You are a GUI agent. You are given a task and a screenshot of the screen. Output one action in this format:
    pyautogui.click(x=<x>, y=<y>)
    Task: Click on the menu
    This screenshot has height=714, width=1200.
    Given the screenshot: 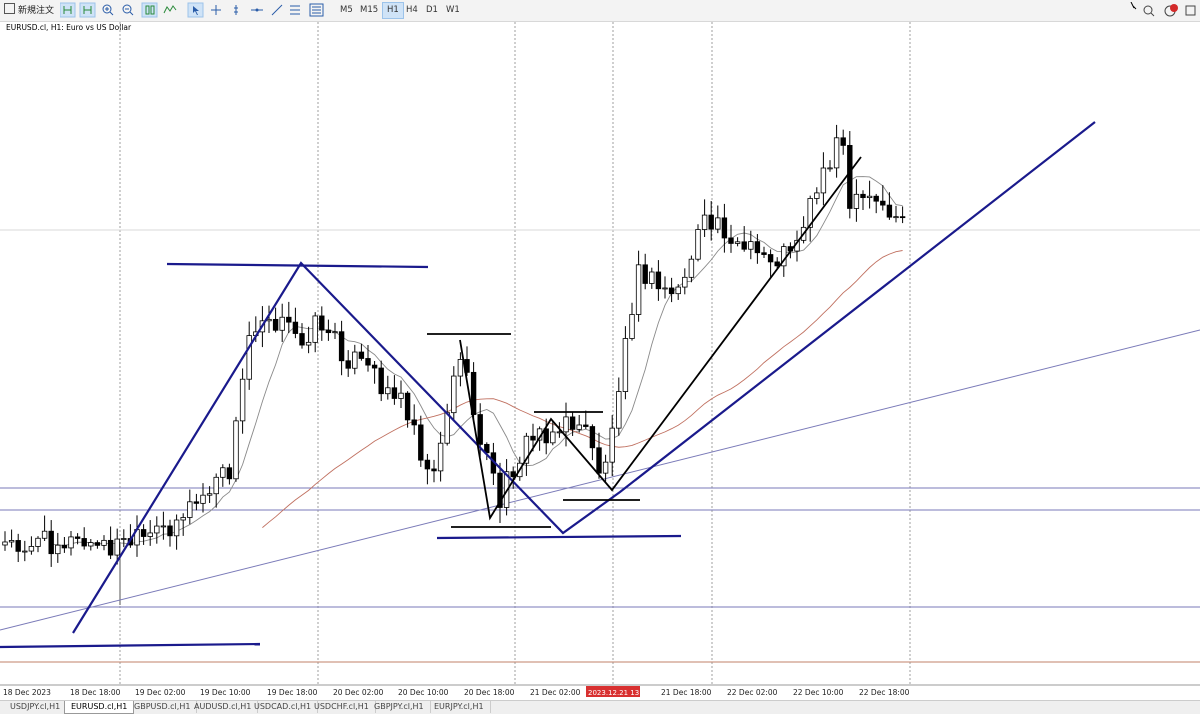 What is the action you would take?
    pyautogui.click(x=1190, y=10)
    